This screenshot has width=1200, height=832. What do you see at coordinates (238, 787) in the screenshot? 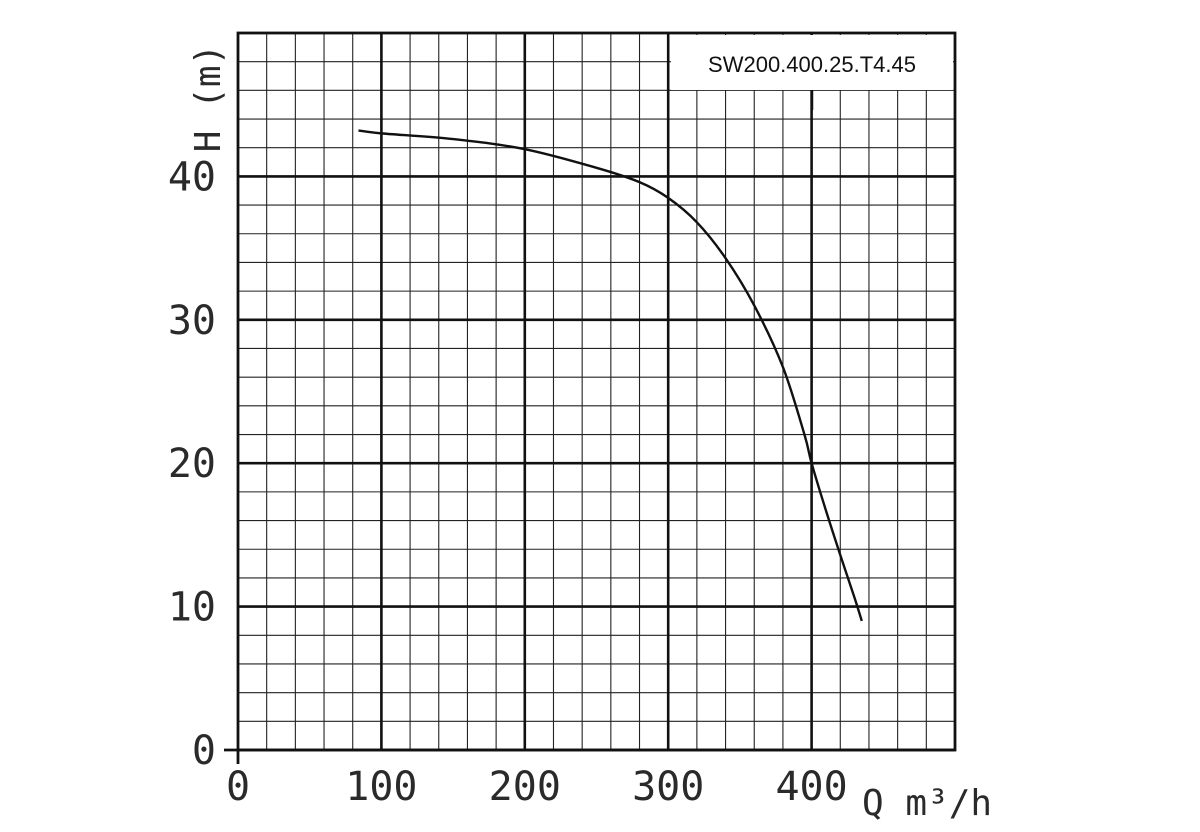
I see `x-tick-label: 0` at bounding box center [238, 787].